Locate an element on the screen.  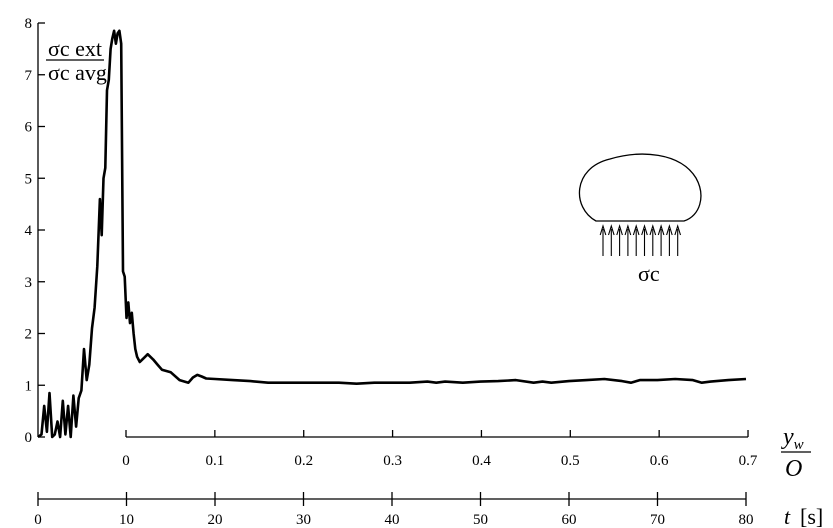
x-time-tick-label-3: 30 is located at coordinates (303, 520).